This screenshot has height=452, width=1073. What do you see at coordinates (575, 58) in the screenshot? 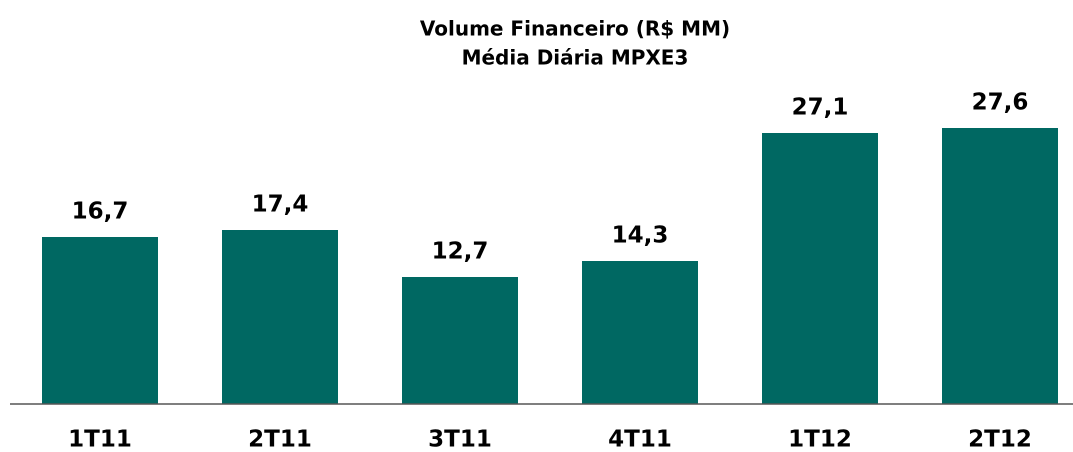
I see `chart-subtitle: Média Diária MPXE3` at bounding box center [575, 58].